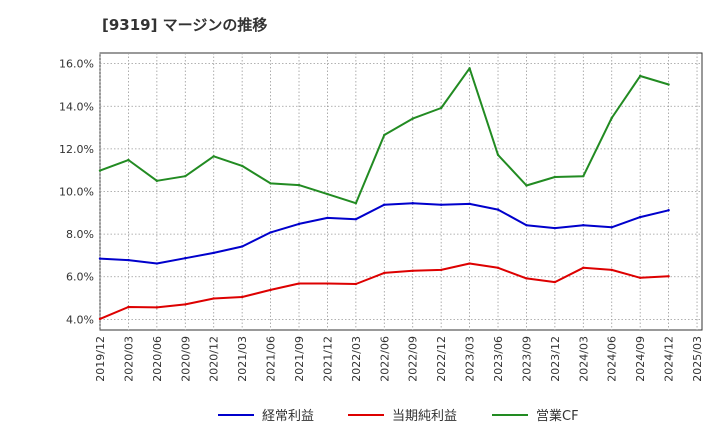 The width and height of the screenshot is (720, 440). Describe the element at coordinates (76, 149) in the screenshot. I see `y-tick-label: 12.0%` at that location.